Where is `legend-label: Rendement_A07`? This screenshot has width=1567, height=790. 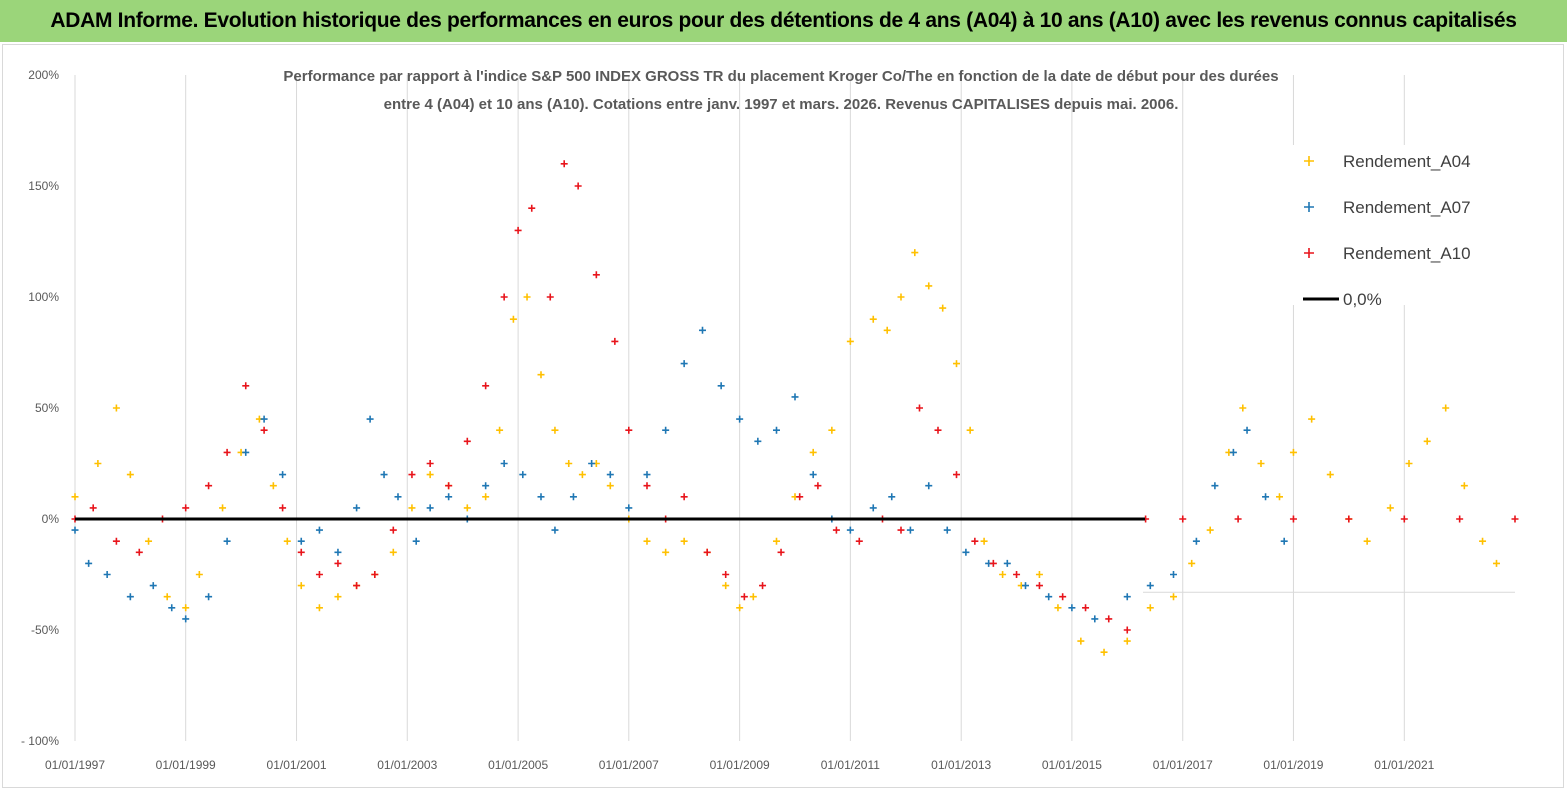 legend-label: Rendement_A07 is located at coordinates (1407, 207).